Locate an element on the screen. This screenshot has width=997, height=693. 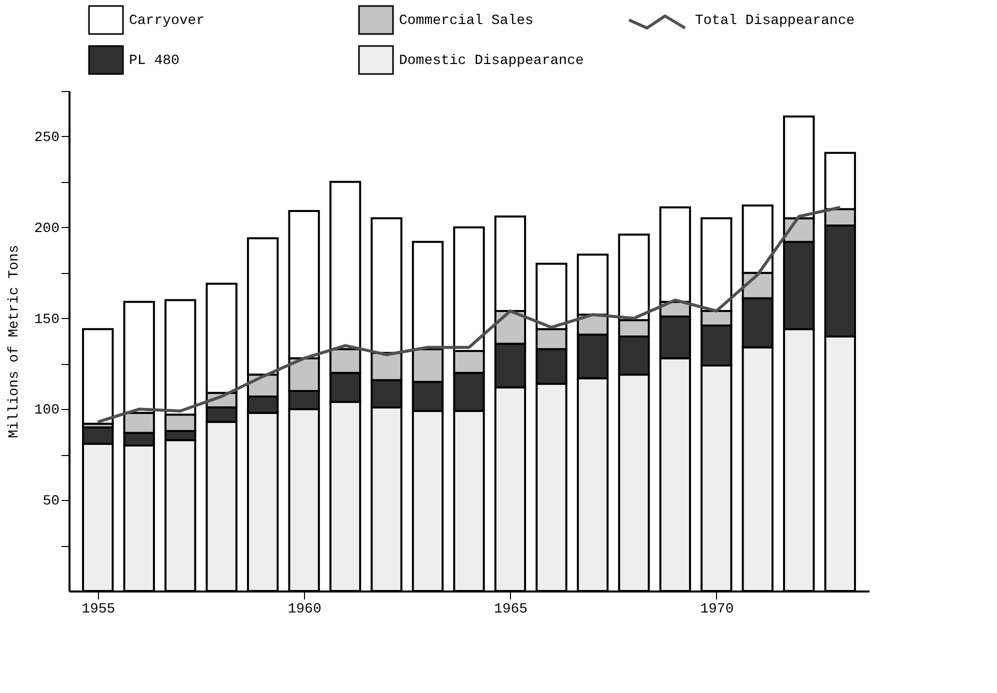
bar is located at coordinates (98, 376).